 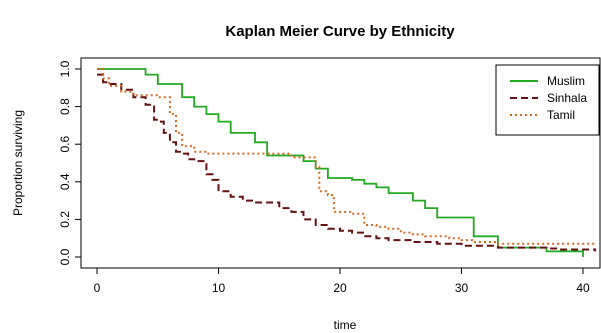 What do you see at coordinates (566, 81) in the screenshot?
I see `legend-label-muslim: Muslim` at bounding box center [566, 81].